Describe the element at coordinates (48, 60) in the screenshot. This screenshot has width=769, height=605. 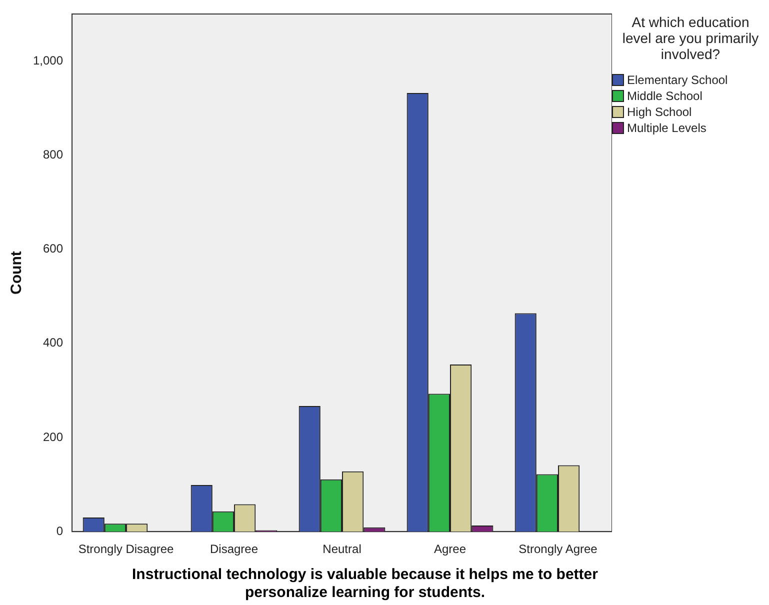
I see `y-tick-label: 1,000` at that location.